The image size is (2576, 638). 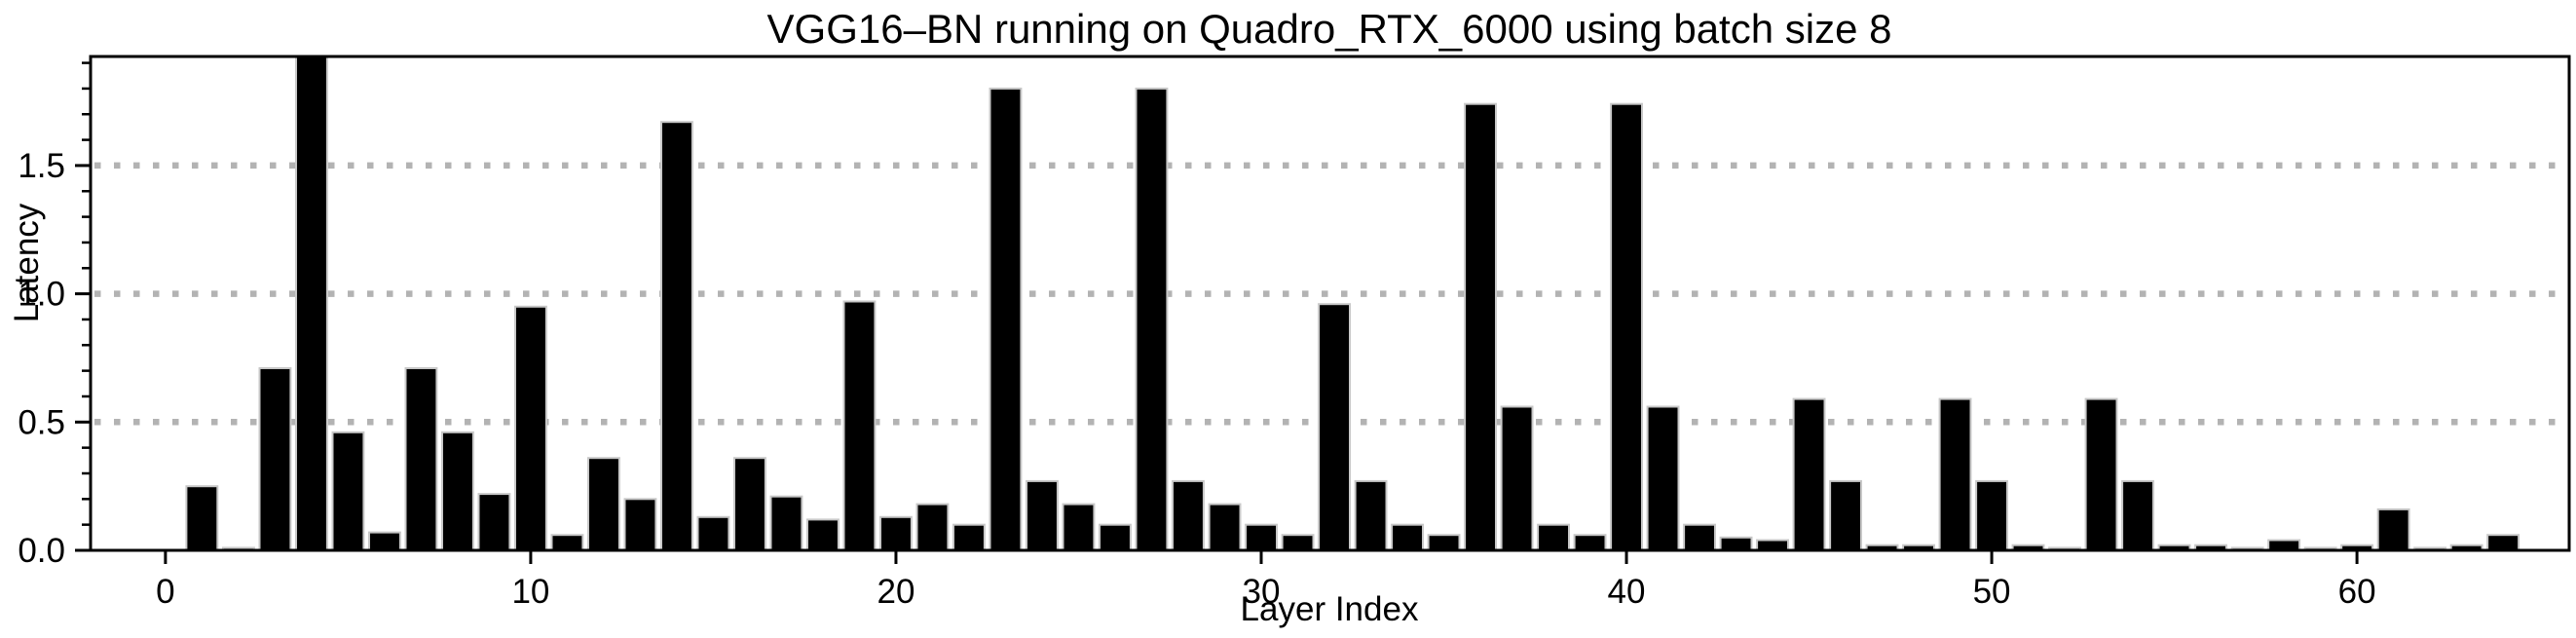 What do you see at coordinates (1329, 609) in the screenshot?
I see `x-axis-title: Layer Index` at bounding box center [1329, 609].